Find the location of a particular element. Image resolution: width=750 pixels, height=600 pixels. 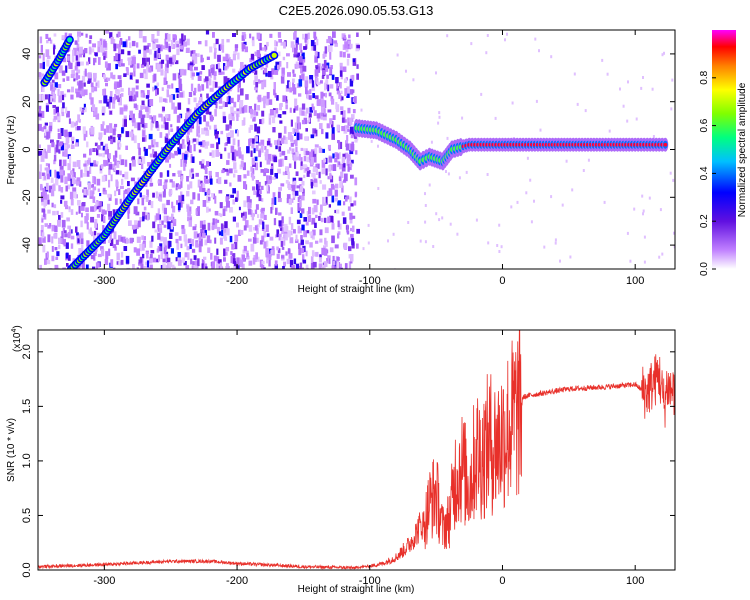

x-tick-label: -100 is located at coordinates (370, 581).